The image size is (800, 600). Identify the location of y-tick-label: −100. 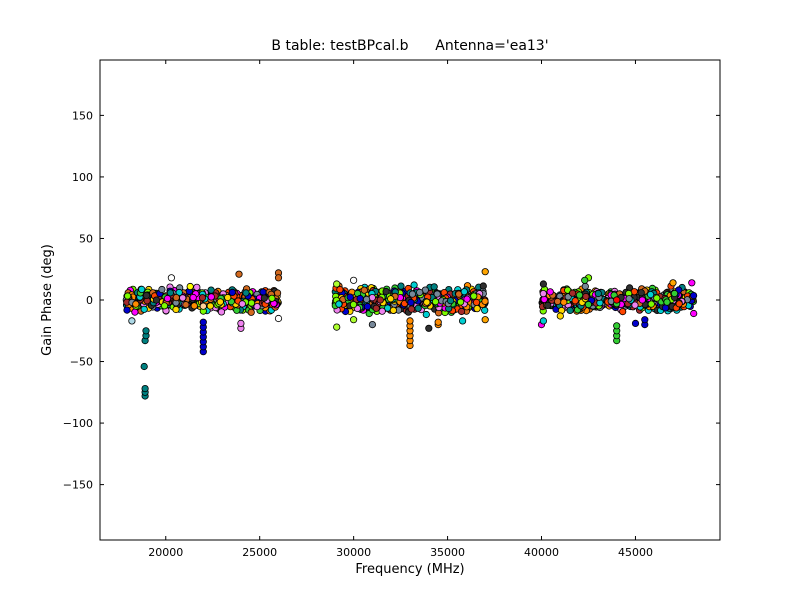
(78, 423).